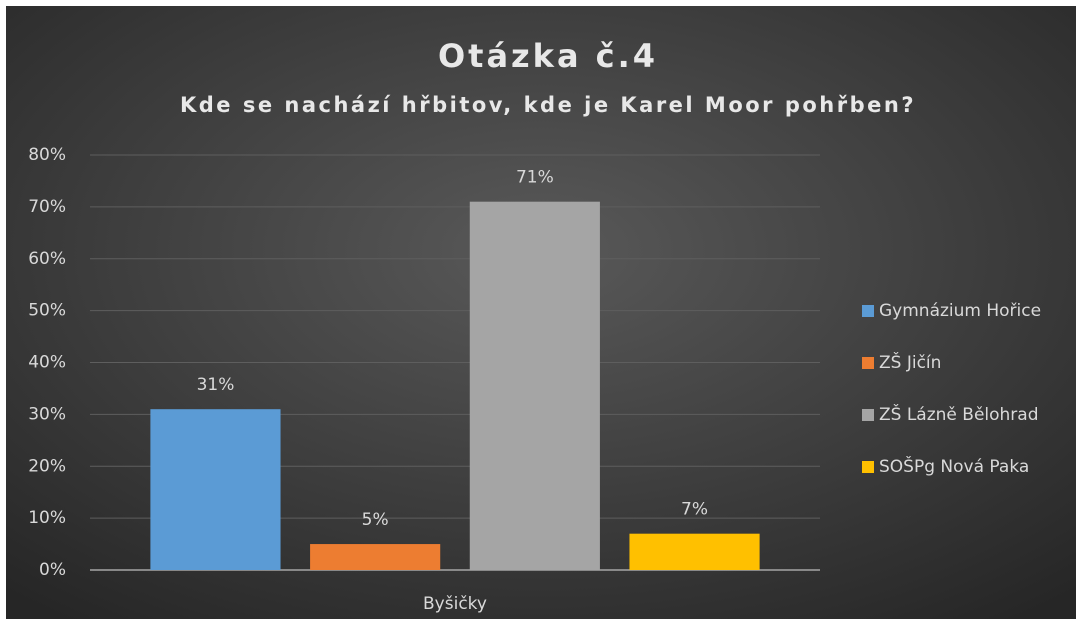 This screenshot has height=625, width=1082. Describe the element at coordinates (47, 207) in the screenshot. I see `y-tick-label: 70%` at that location.